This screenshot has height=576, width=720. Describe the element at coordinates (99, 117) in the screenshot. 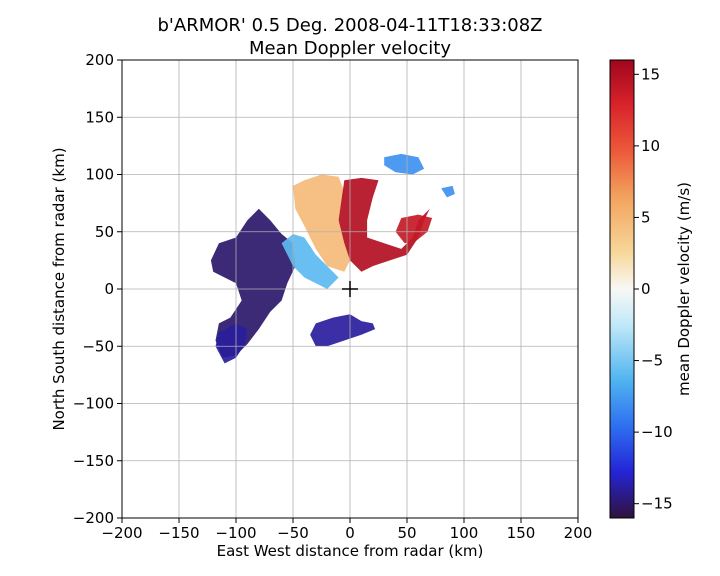

I see `y-tick-label: 150` at that location.